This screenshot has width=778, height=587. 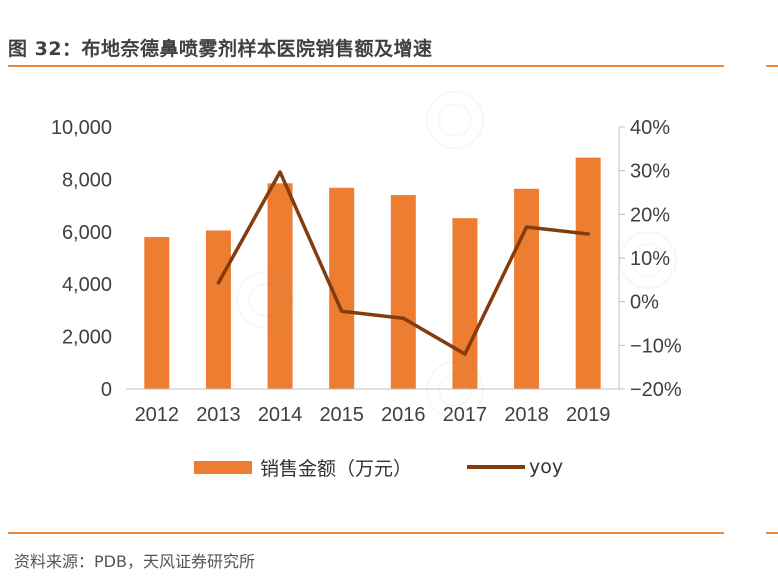 I want to click on yoy-point-2013, so click(x=218, y=283).